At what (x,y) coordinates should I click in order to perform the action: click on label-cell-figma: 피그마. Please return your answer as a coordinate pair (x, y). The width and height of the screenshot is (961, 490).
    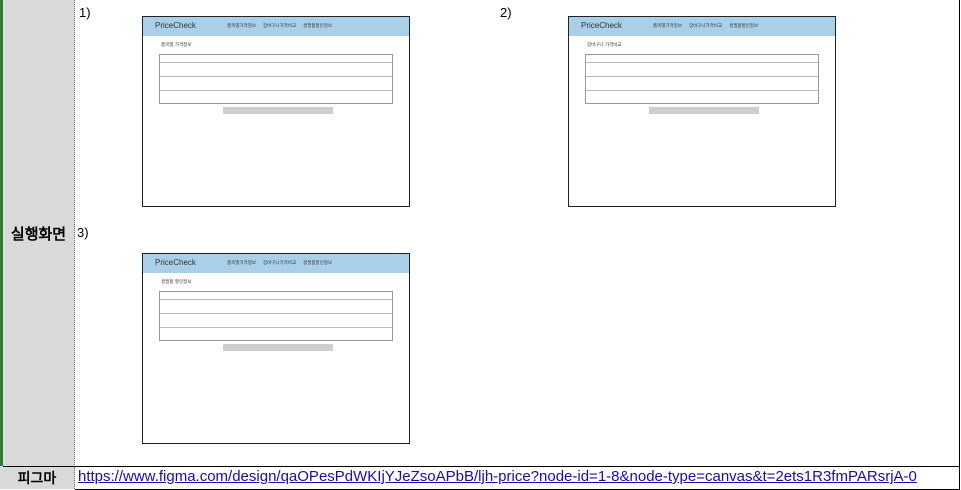
    Looking at the image, I should click on (37, 478).